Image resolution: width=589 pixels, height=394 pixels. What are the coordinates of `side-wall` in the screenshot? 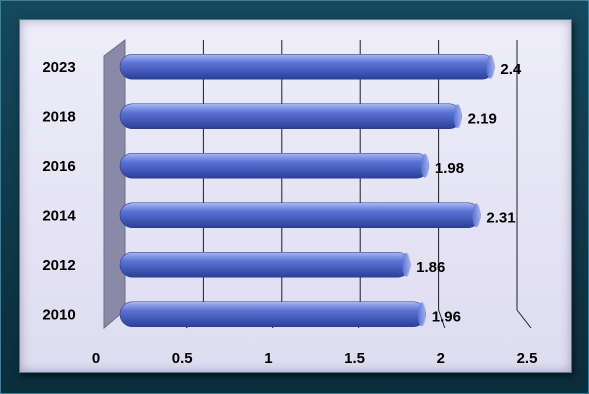 It's located at (114, 184).